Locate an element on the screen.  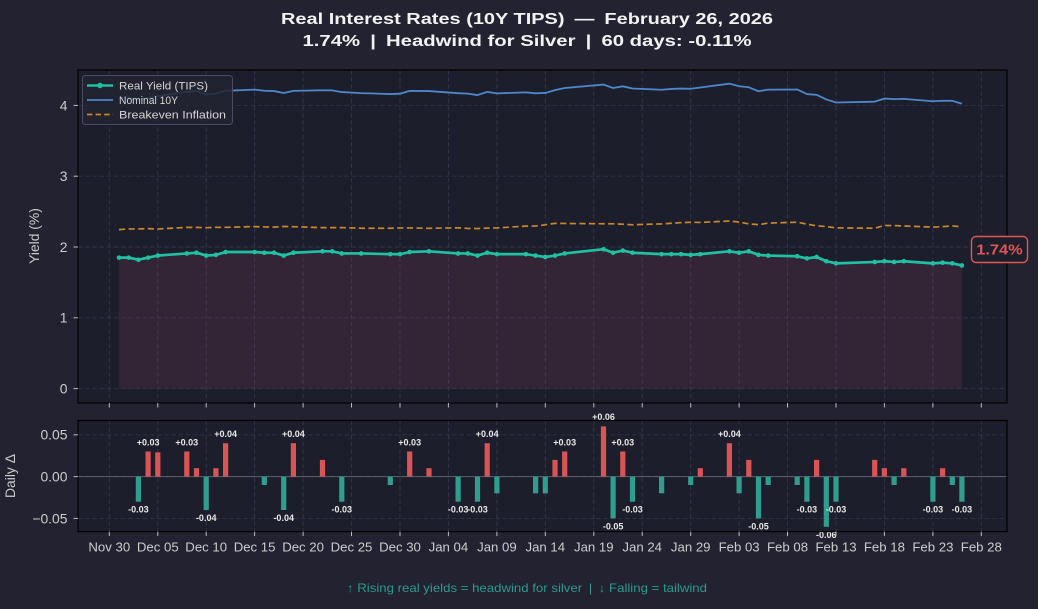
svg-text: Feb 18 is located at coordinates (884, 547).